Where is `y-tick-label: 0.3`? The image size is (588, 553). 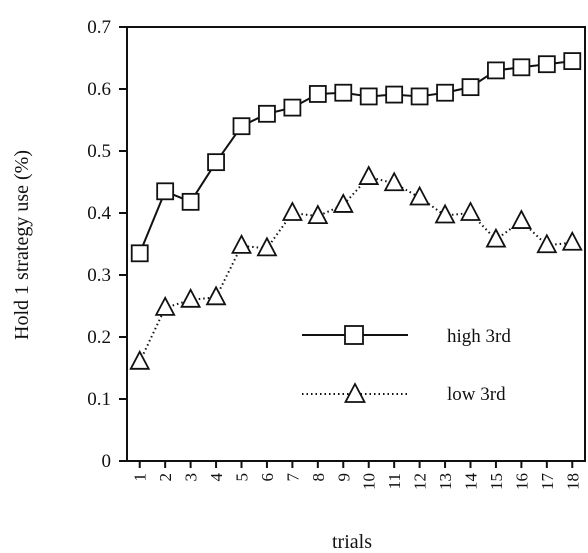
y-tick-label: 0.3 is located at coordinates (99, 275).